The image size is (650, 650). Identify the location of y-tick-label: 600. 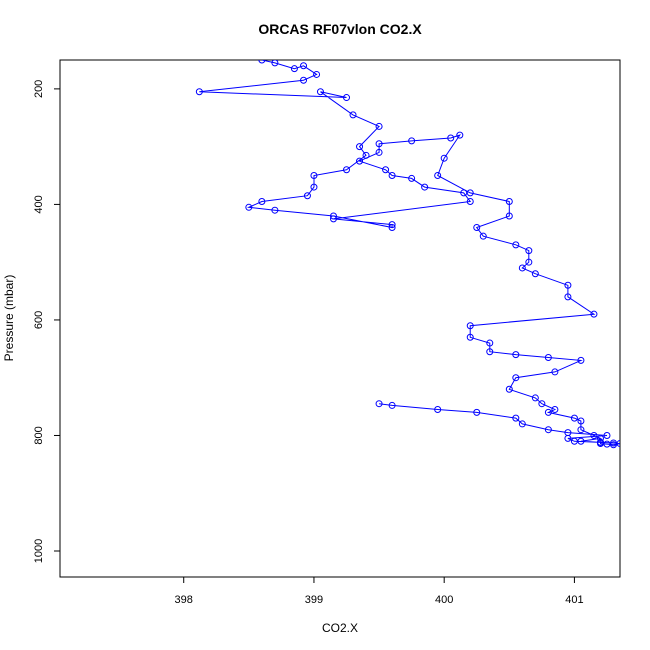
(39, 320).